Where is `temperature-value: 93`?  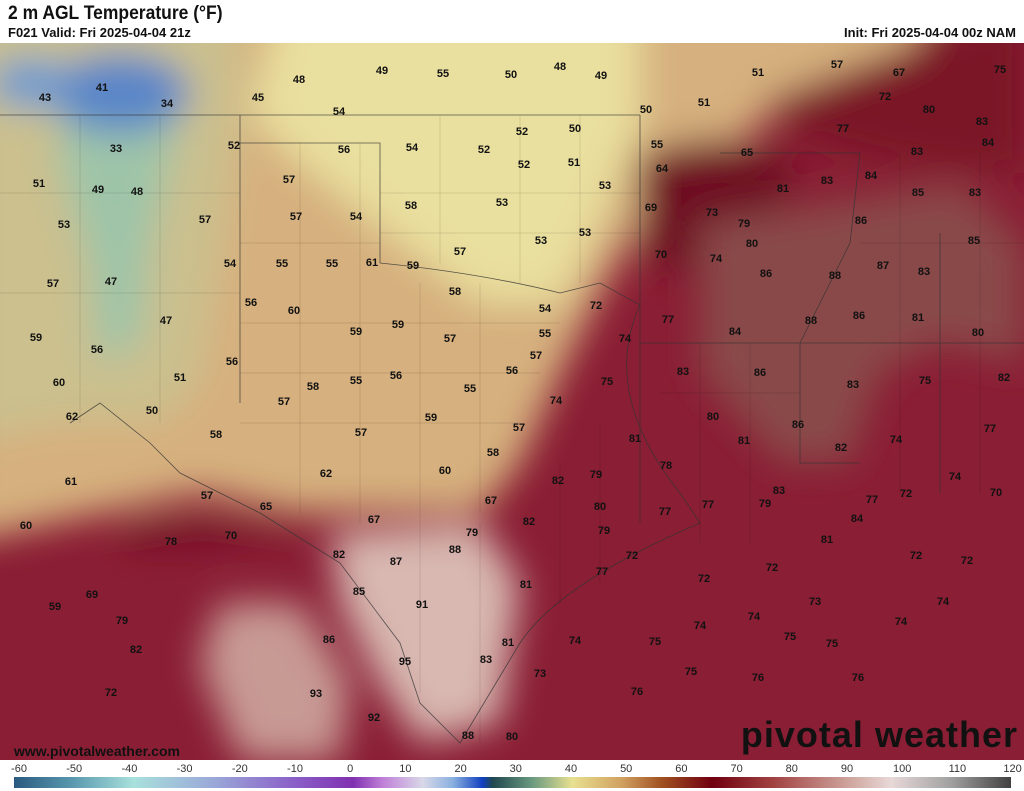 temperature-value: 93 is located at coordinates (316, 694).